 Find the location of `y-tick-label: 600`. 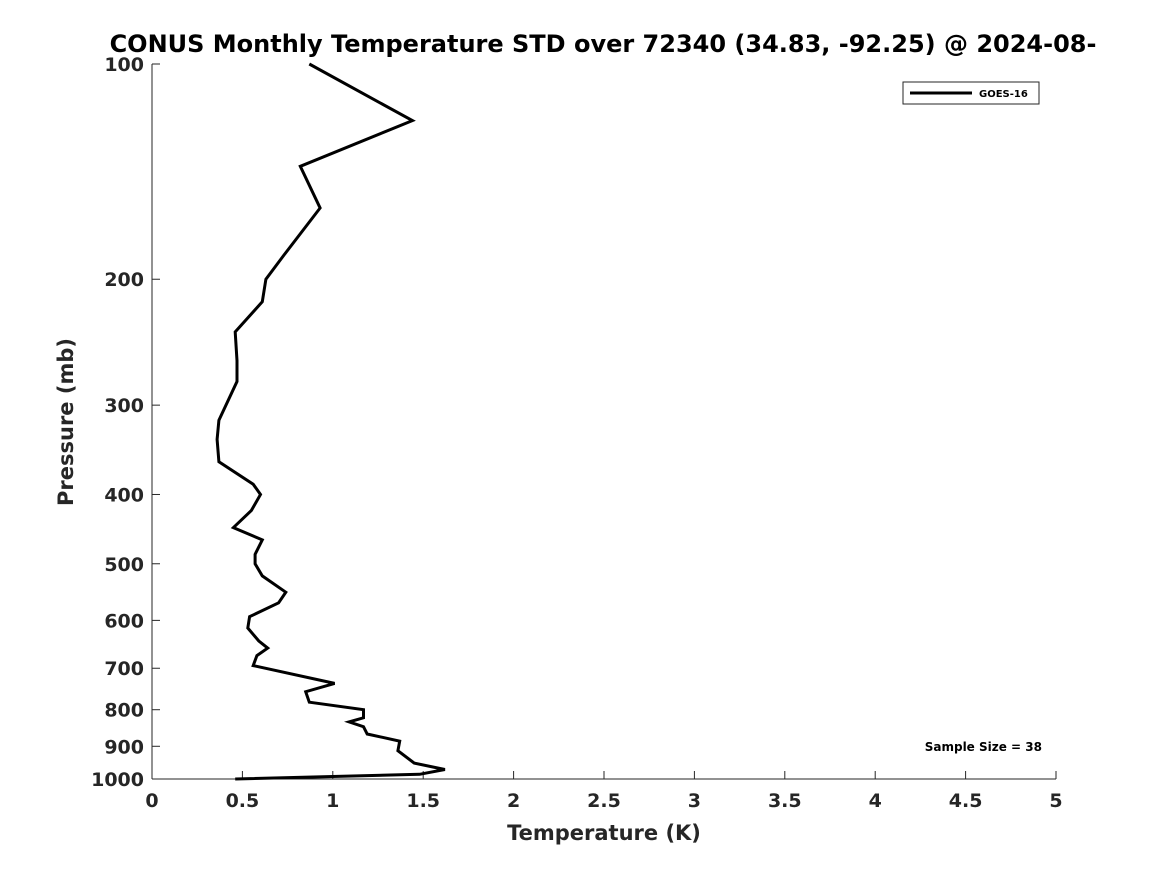

y-tick-label: 600 is located at coordinates (124, 621).